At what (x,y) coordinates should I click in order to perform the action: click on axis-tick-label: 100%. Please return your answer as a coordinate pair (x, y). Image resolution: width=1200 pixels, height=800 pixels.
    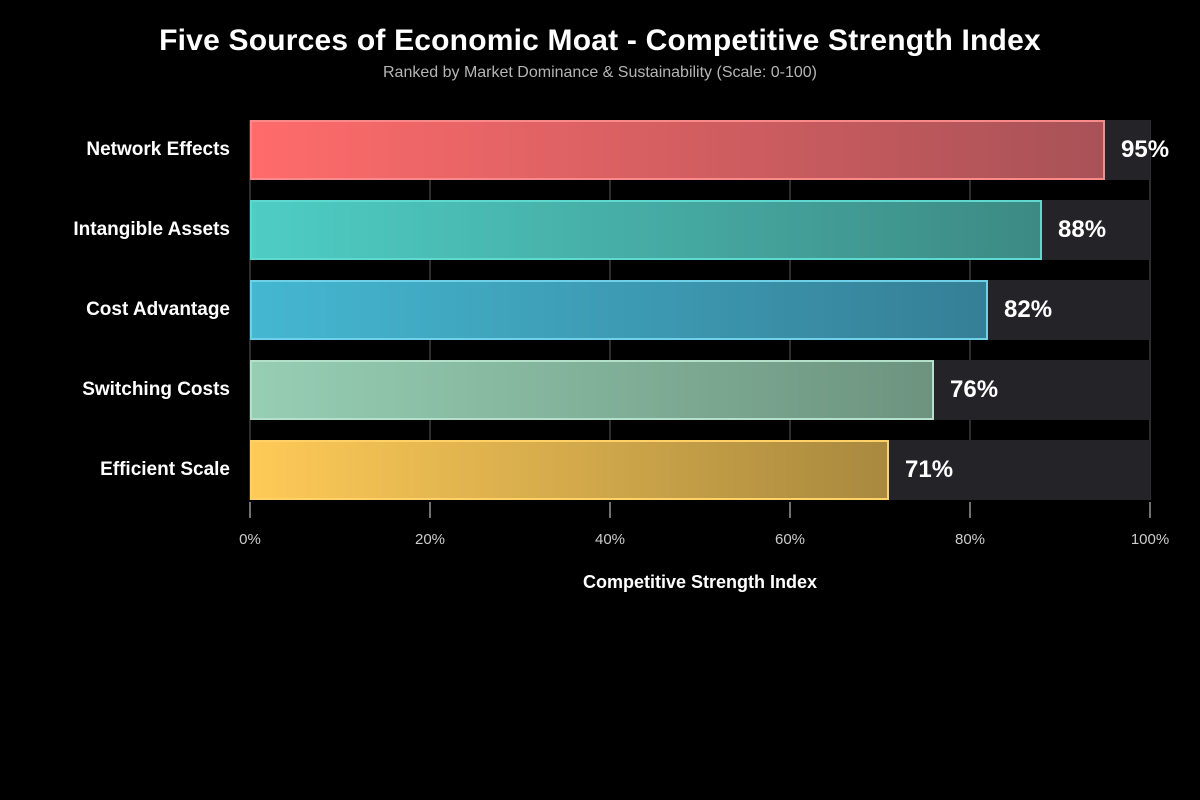
    Looking at the image, I should click on (1150, 539).